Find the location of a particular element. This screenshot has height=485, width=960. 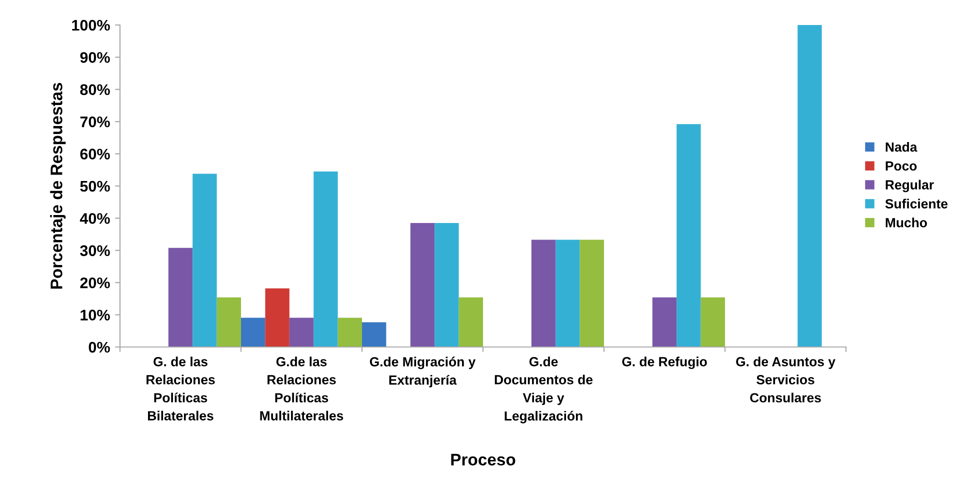

y-tick-label: 50% is located at coordinates (95, 186).